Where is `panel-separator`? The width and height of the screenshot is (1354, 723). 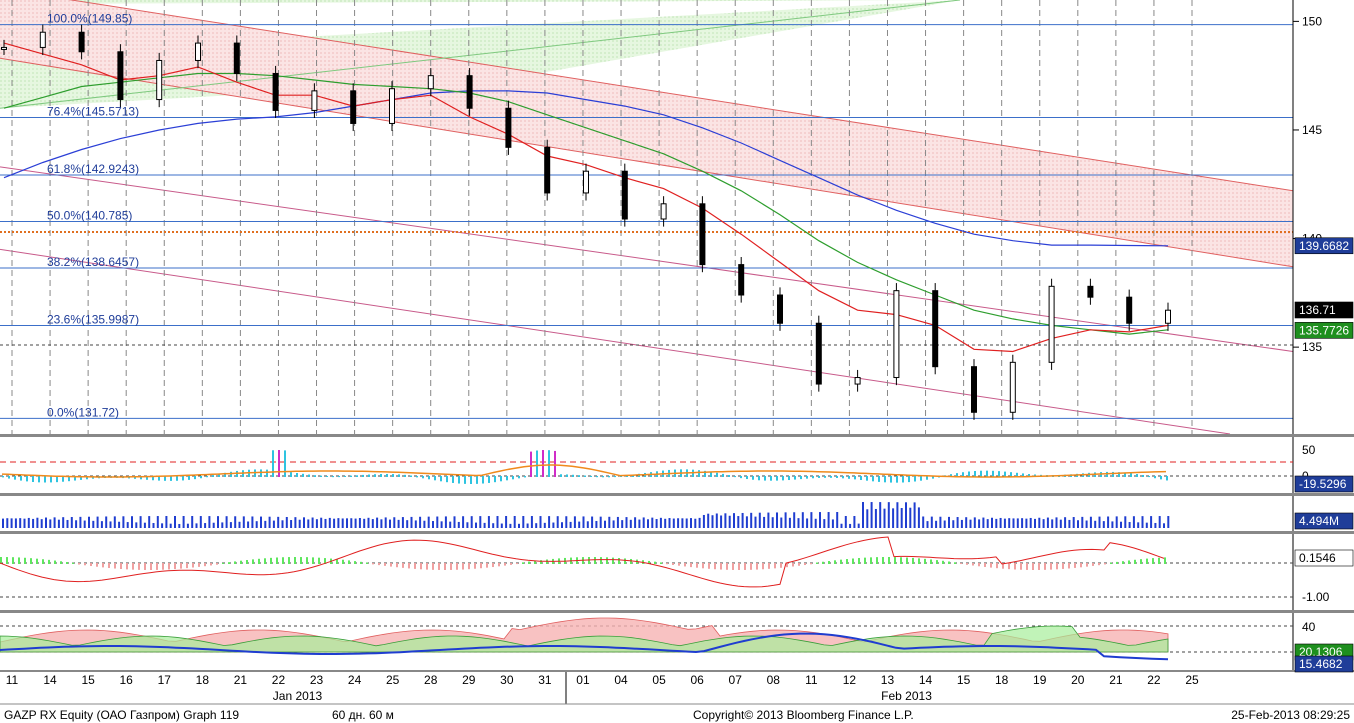 panel-separator is located at coordinates (677, 435).